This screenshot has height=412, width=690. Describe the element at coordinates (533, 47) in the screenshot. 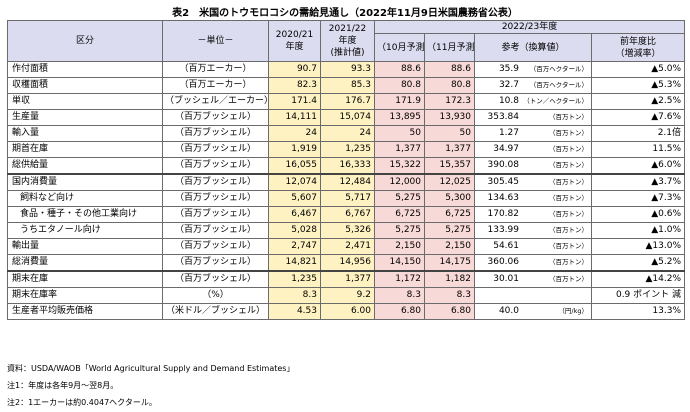

I see `header-ref: 参考（換算値）` at that location.